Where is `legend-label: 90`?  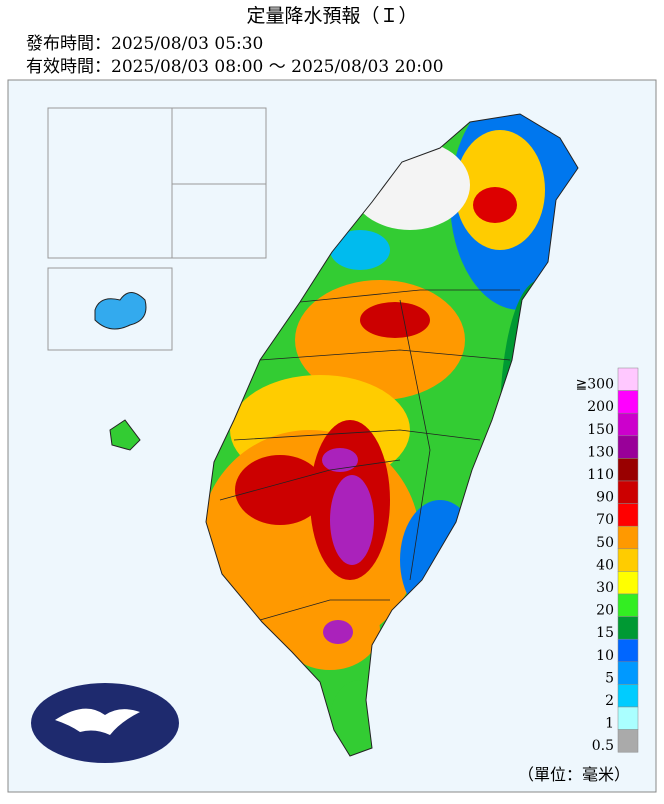 legend-label: 90 is located at coordinates (605, 498).